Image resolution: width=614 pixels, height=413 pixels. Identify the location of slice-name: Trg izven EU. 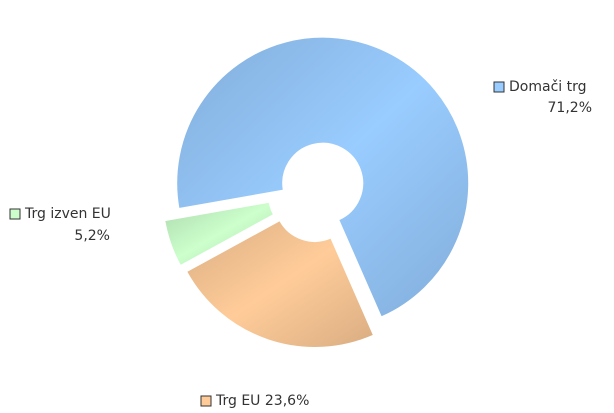
(67, 214).